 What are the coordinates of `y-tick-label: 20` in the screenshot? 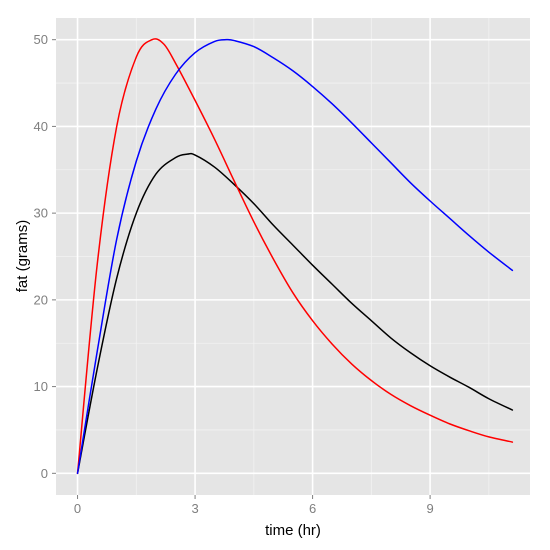 It's located at (41, 299).